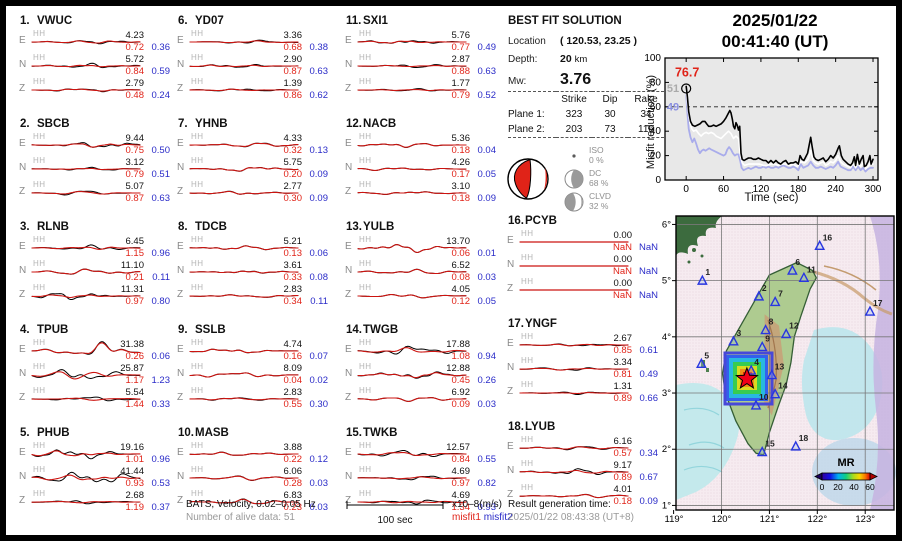  What do you see at coordinates (487, 459) in the screenshot?
I see `misfit2-value: 0.55` at bounding box center [487, 459].